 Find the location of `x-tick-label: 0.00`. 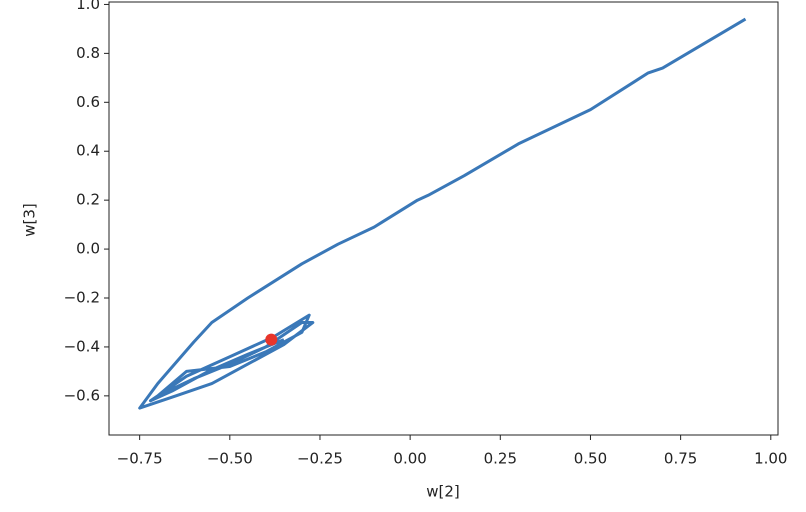

x-tick-label: 0.00 is located at coordinates (409, 459).